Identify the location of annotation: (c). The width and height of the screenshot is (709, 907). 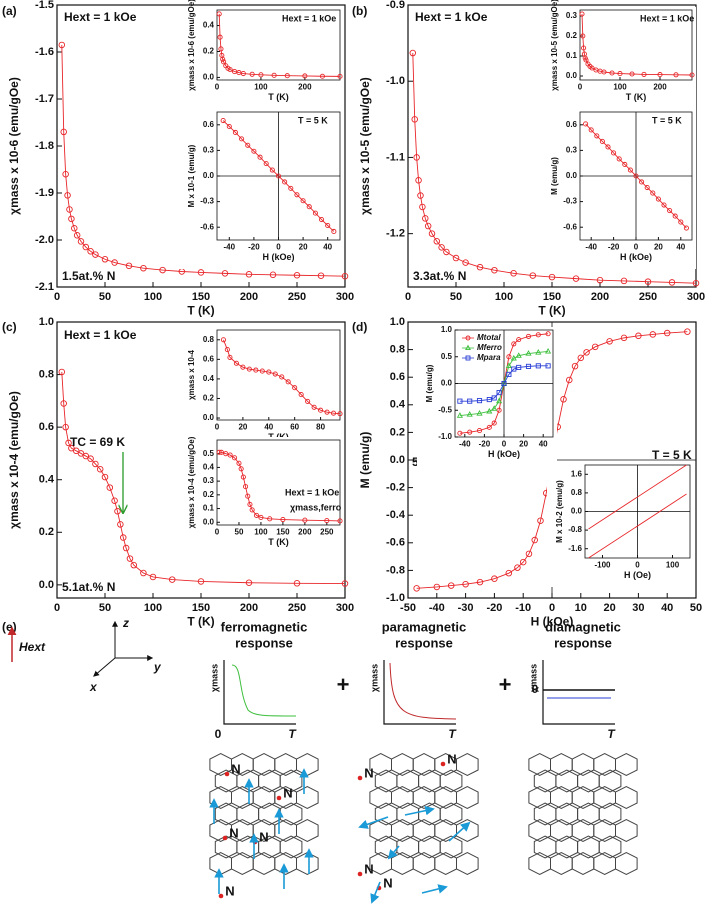
(9, 327).